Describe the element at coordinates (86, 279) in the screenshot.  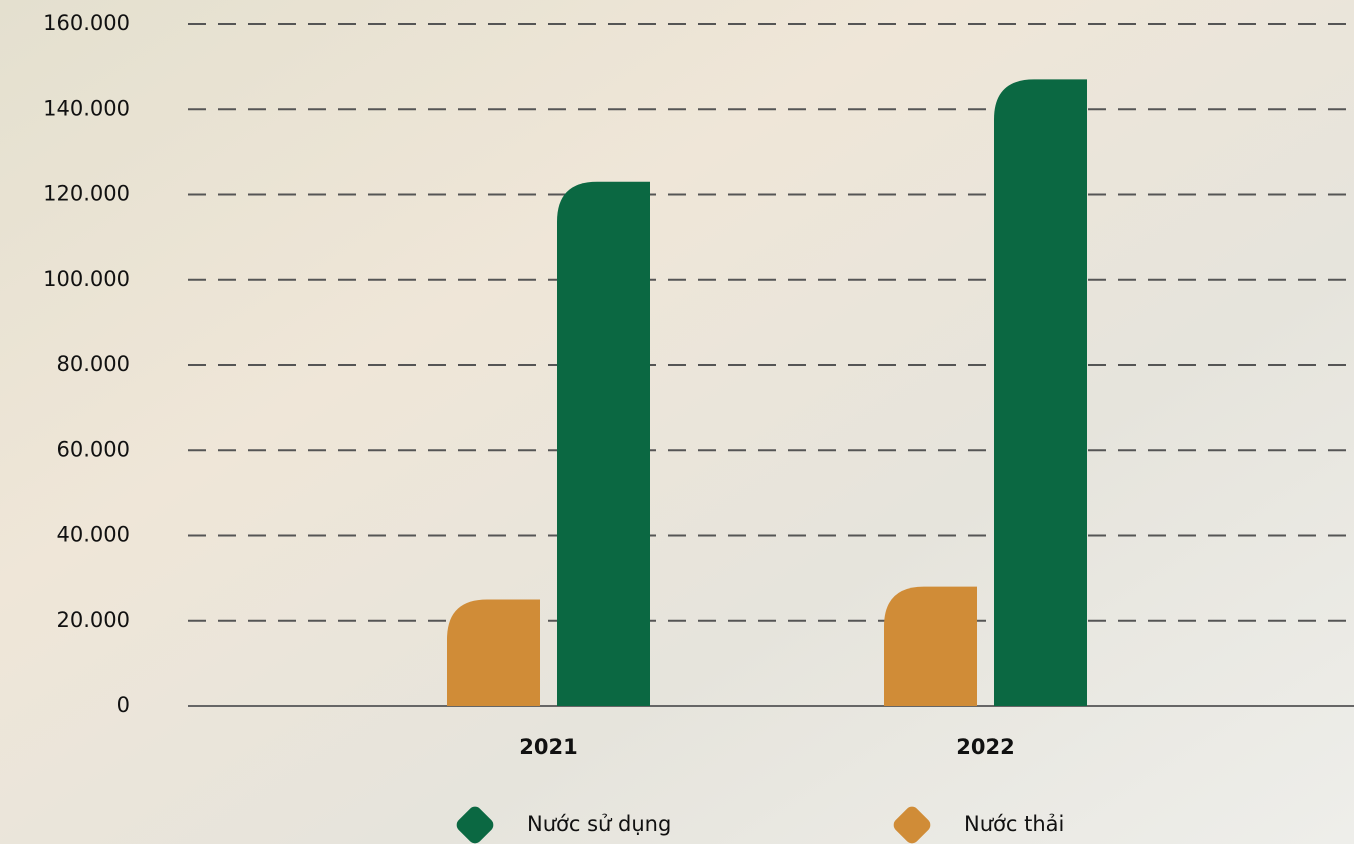
I see `y-tick-label: 100.000` at that location.